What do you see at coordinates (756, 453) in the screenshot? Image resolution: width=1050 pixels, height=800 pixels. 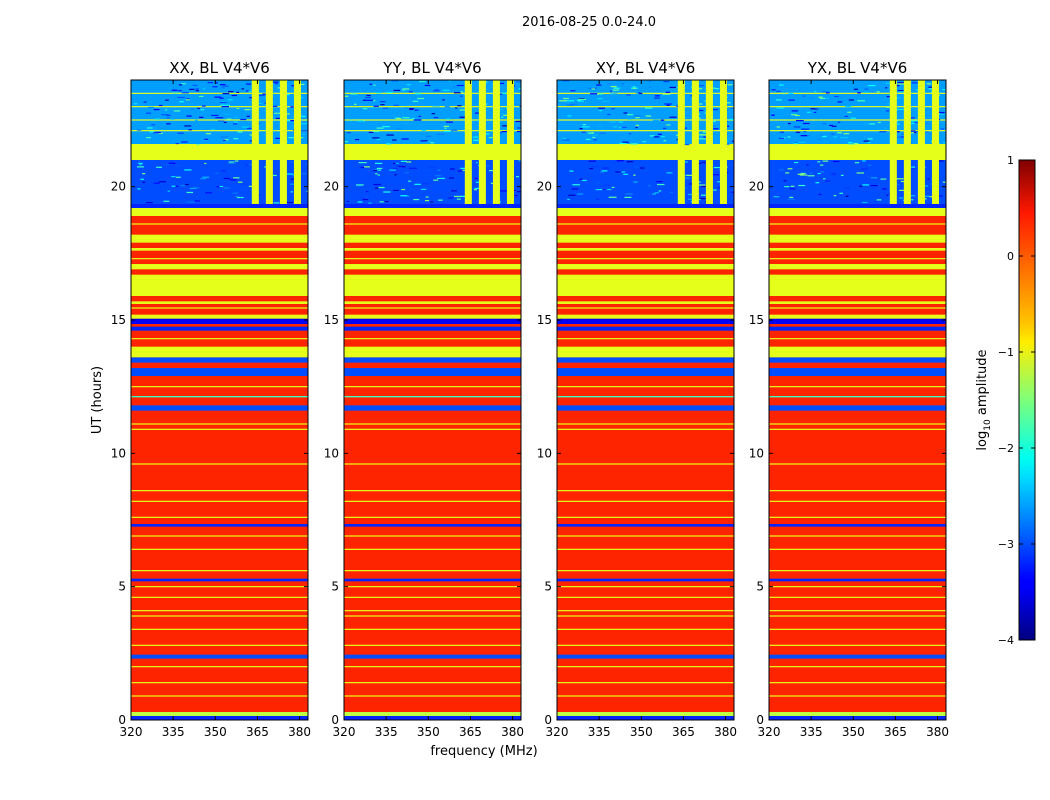 I see `y-tick-label: 10` at bounding box center [756, 453].